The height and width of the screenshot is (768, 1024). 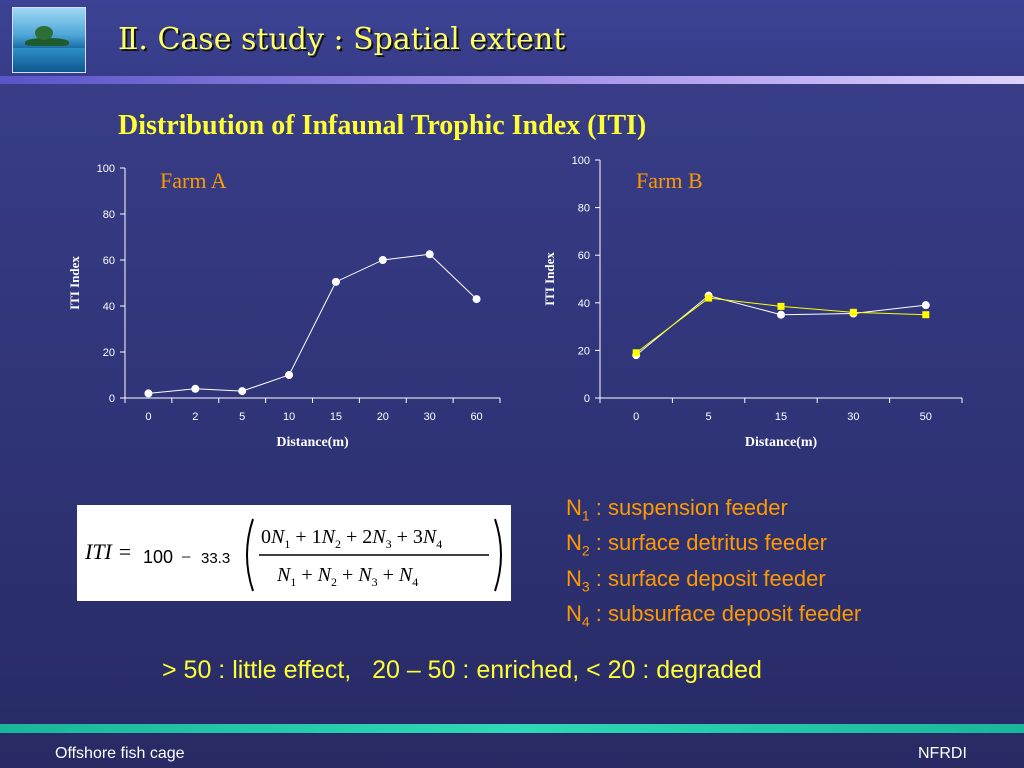 I want to click on chart-1-x-tick-label: 30, so click(x=853, y=417).